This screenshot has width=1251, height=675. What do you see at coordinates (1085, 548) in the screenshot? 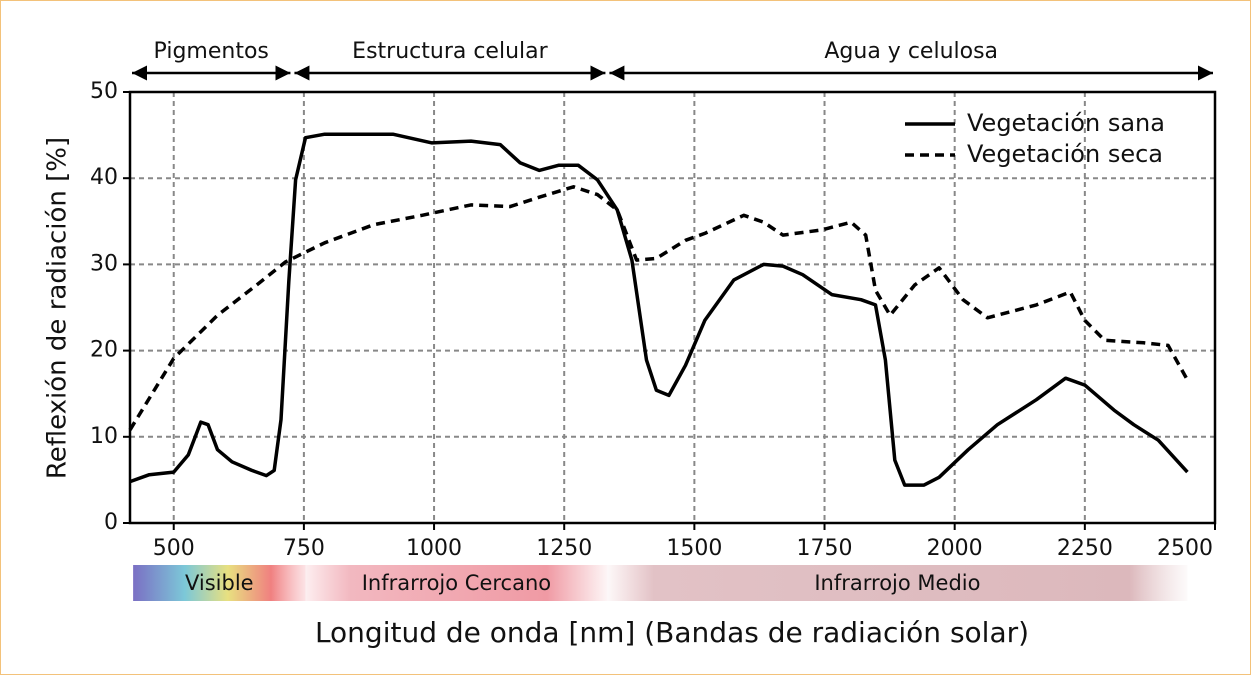
I see `x-tick-label: 2250` at bounding box center [1085, 548].